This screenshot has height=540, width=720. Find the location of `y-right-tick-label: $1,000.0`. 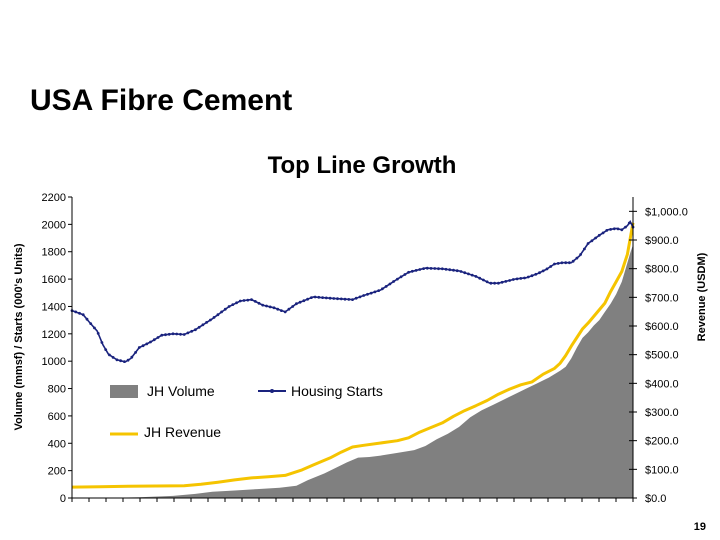

y-right-tick-label: $1,000.0 is located at coordinates (666, 212).